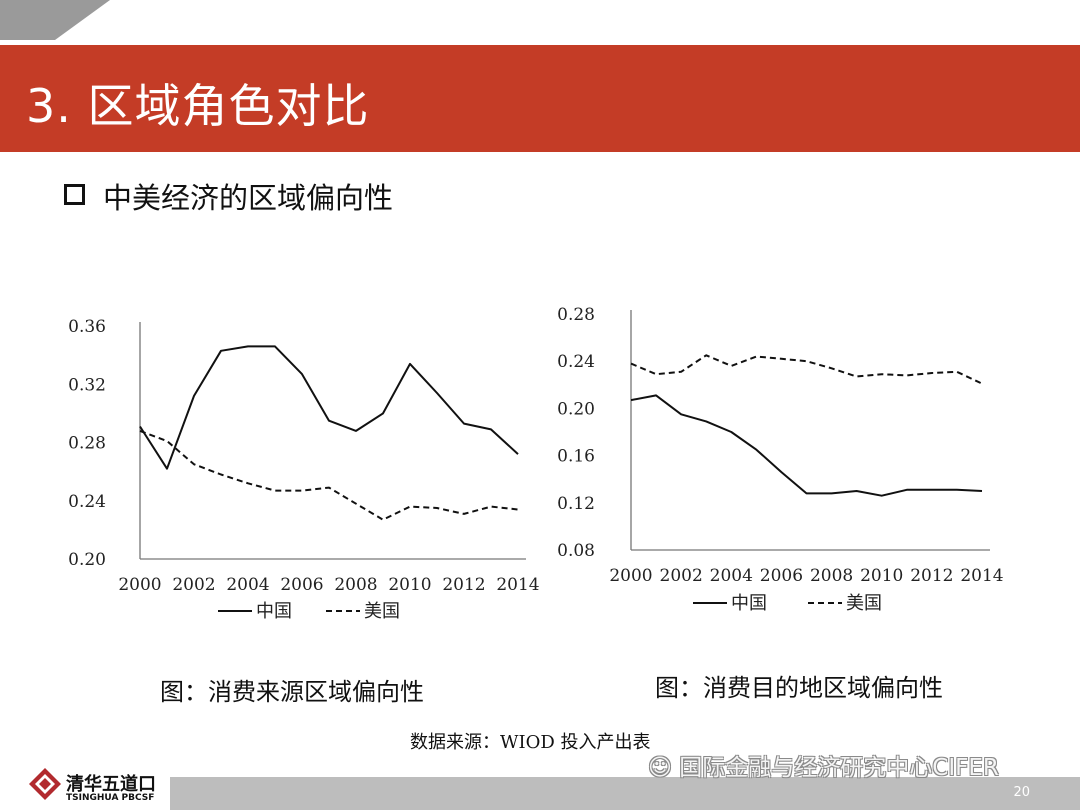 The height and width of the screenshot is (810, 1080). I want to click on page-number: 20, so click(1021, 792).